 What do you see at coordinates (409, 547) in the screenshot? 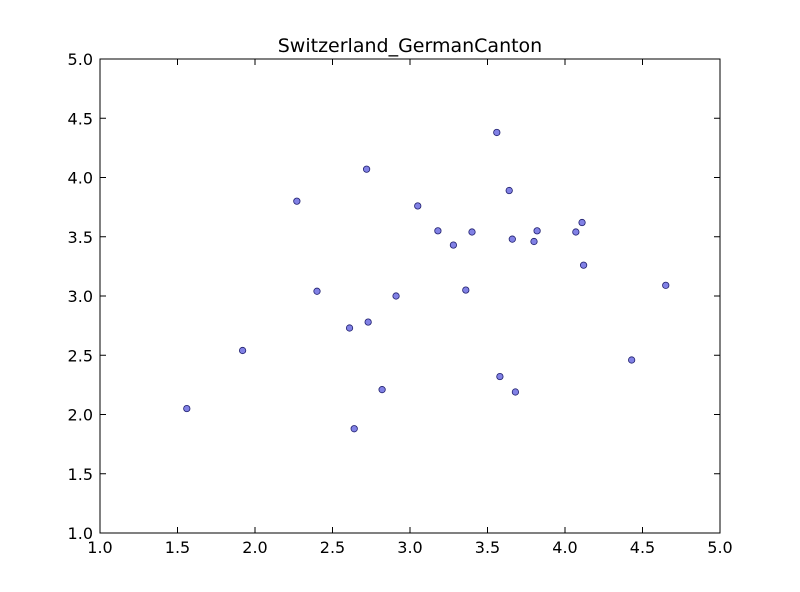
I see `x-tick-label: 3.0` at bounding box center [409, 547].